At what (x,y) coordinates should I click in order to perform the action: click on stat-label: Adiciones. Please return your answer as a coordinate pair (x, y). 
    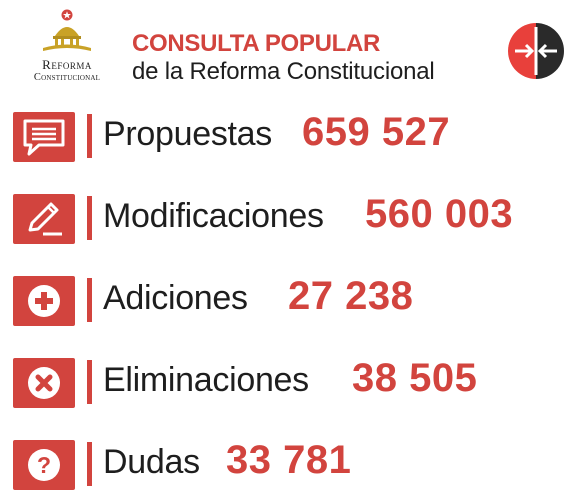
    Looking at the image, I should click on (175, 298).